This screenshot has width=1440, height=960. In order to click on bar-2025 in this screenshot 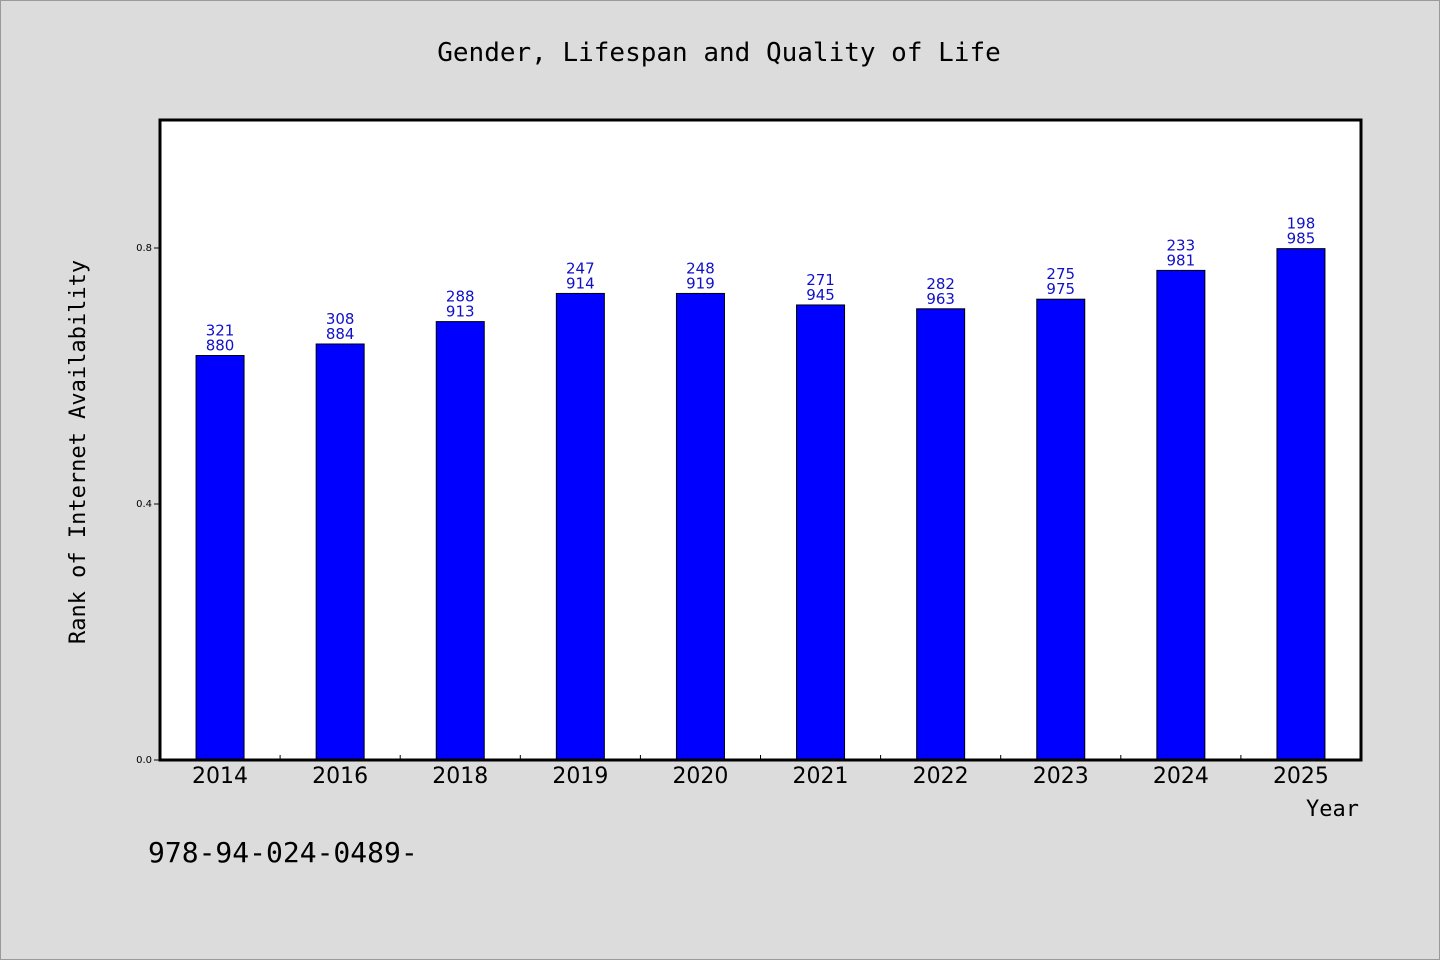, I will do `click(1301, 504)`.